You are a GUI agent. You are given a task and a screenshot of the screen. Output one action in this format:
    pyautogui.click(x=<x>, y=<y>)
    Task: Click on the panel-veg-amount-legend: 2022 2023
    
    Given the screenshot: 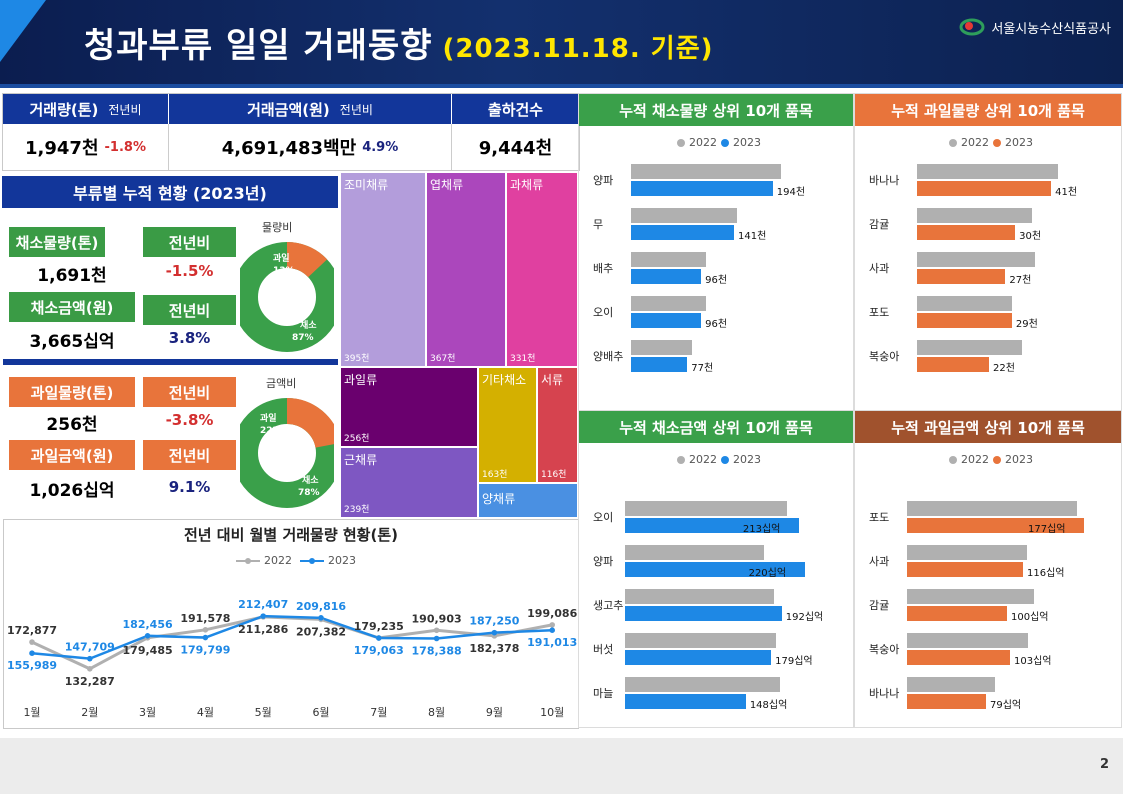 What is the action you would take?
    pyautogui.click(x=719, y=459)
    